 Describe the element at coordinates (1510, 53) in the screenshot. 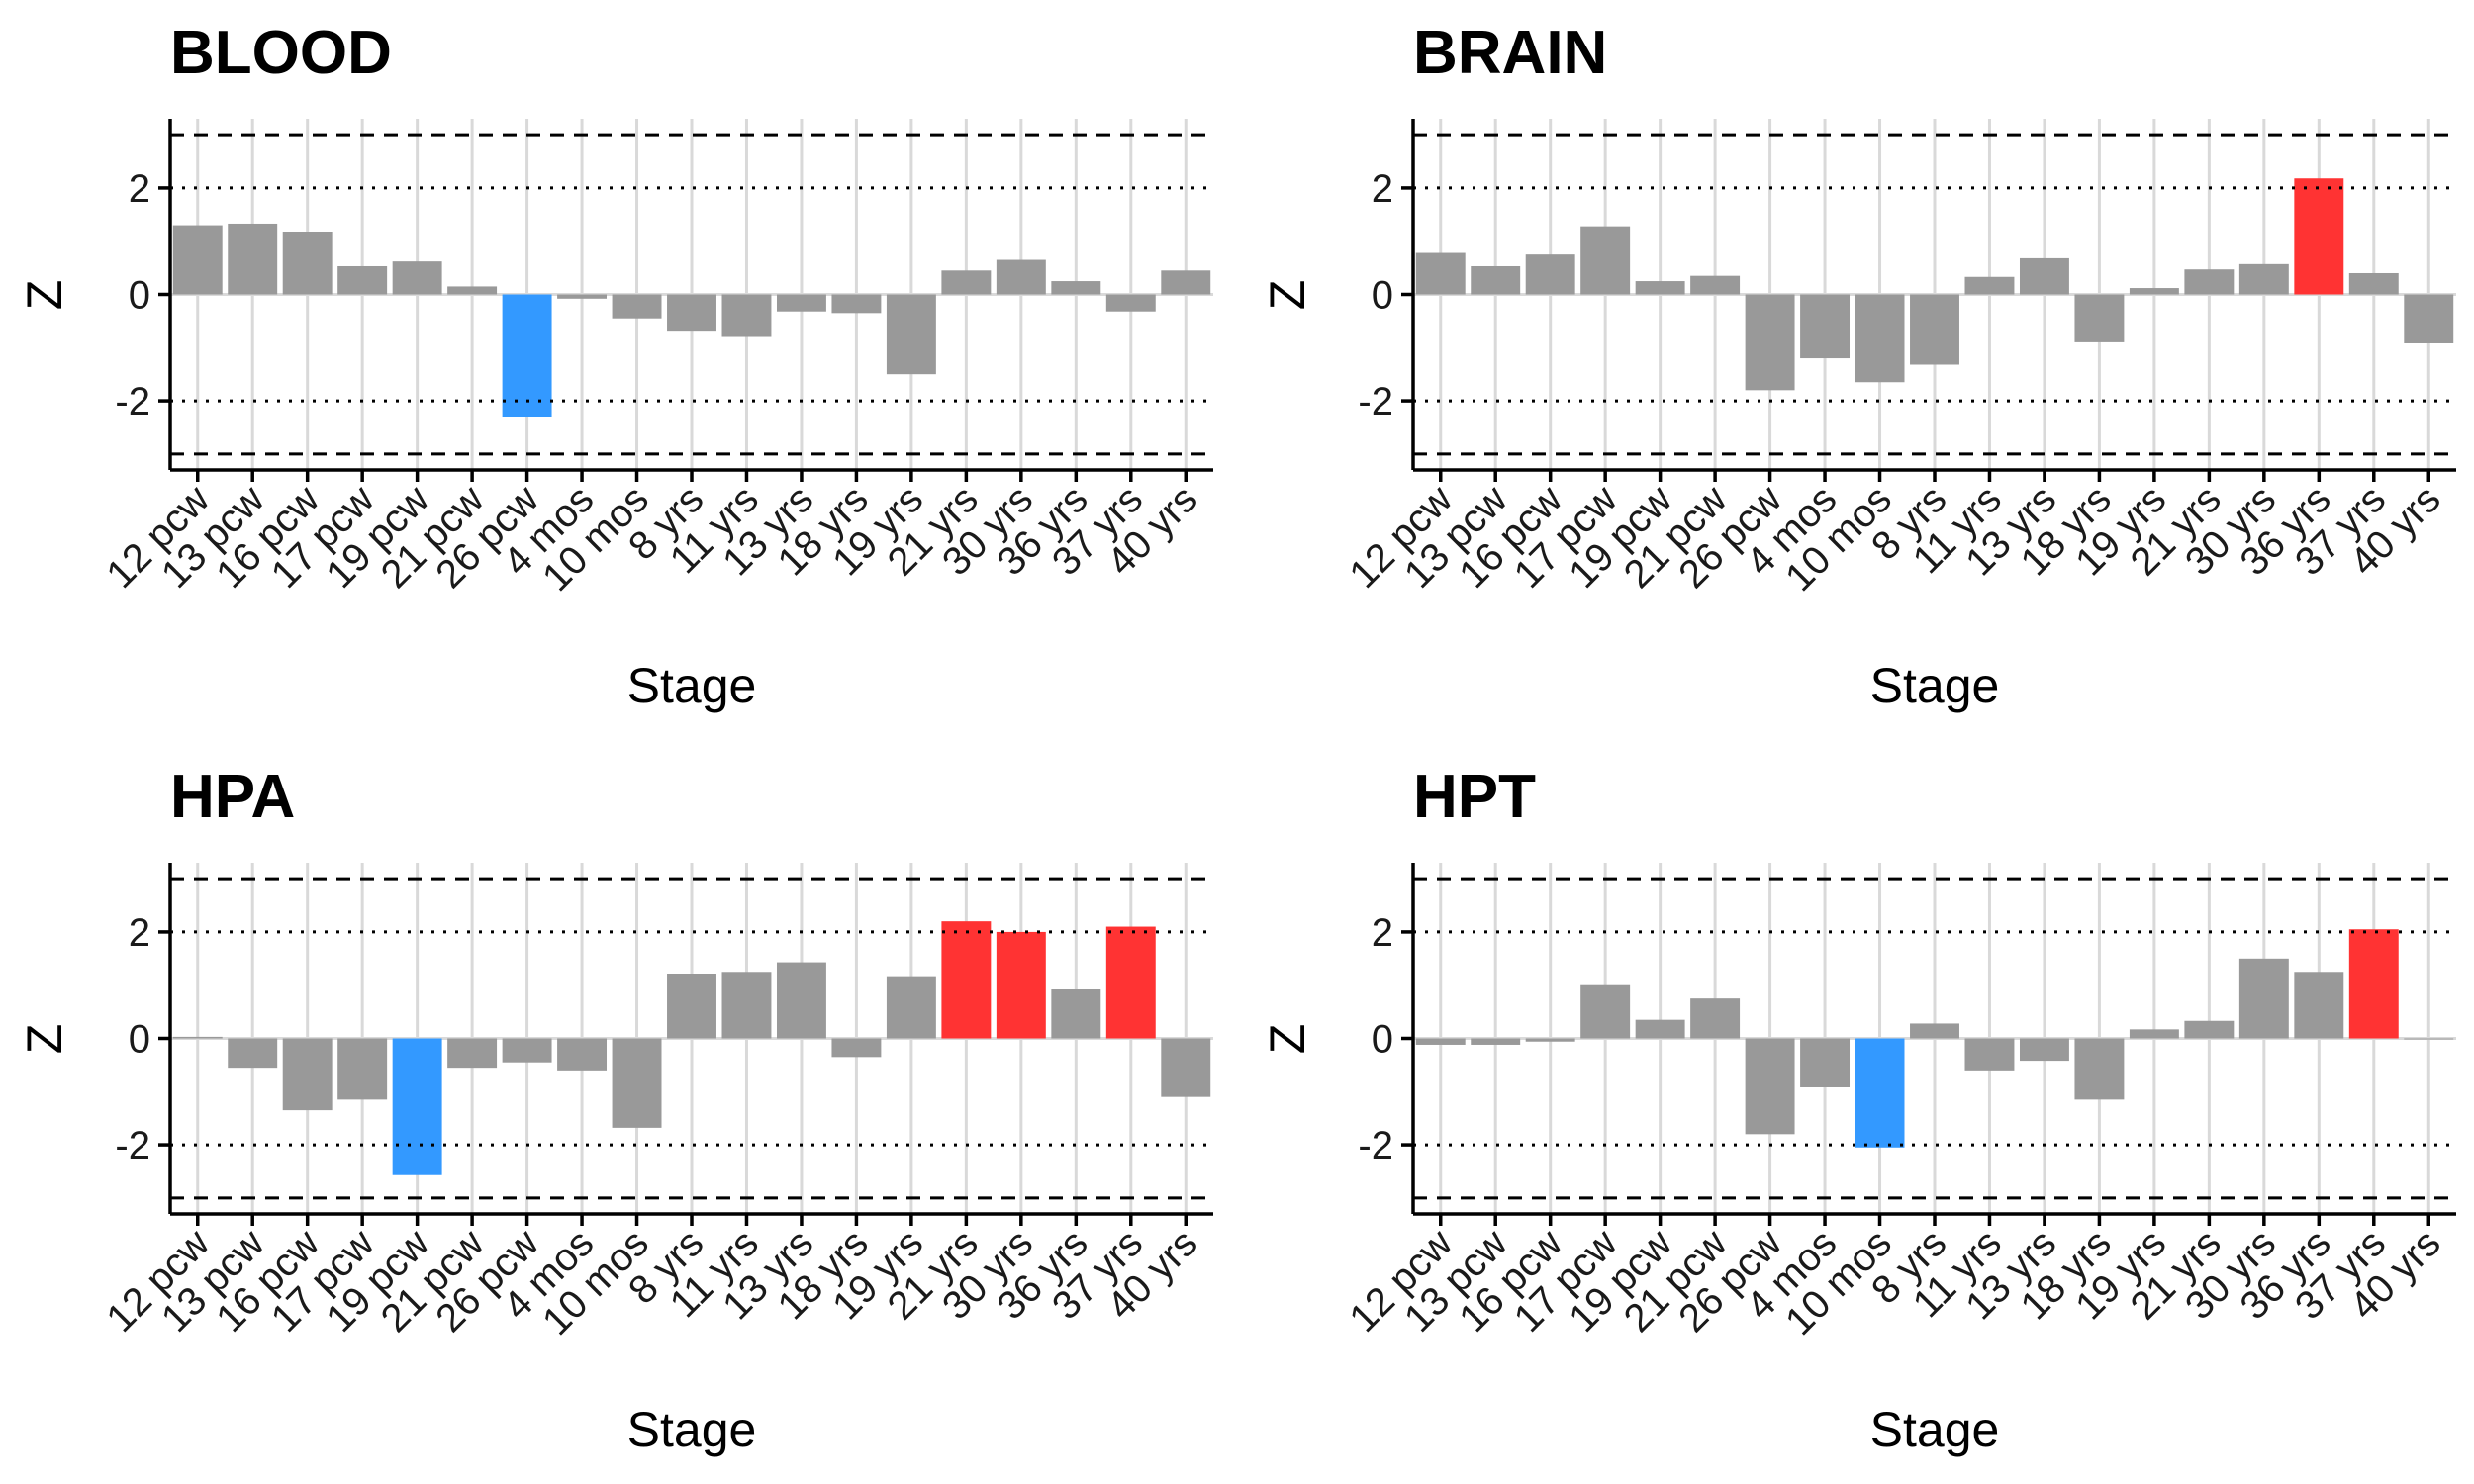

I see `panel-title: BRAIN` at that location.